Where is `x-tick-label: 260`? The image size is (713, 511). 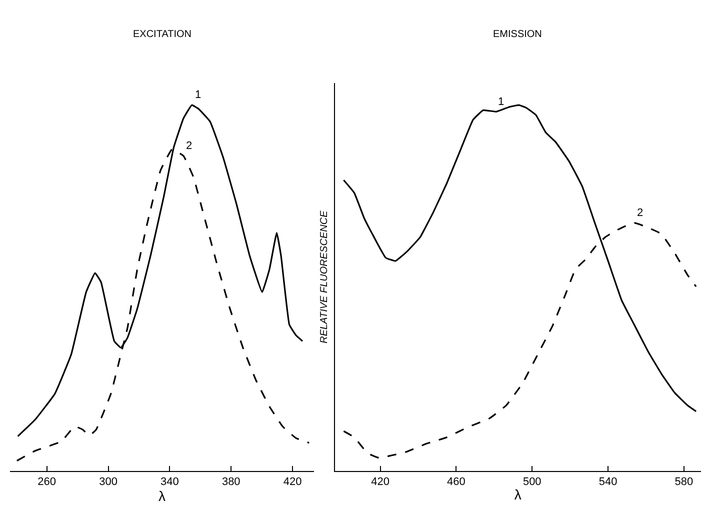
x-tick-label: 260 is located at coordinates (47, 482).